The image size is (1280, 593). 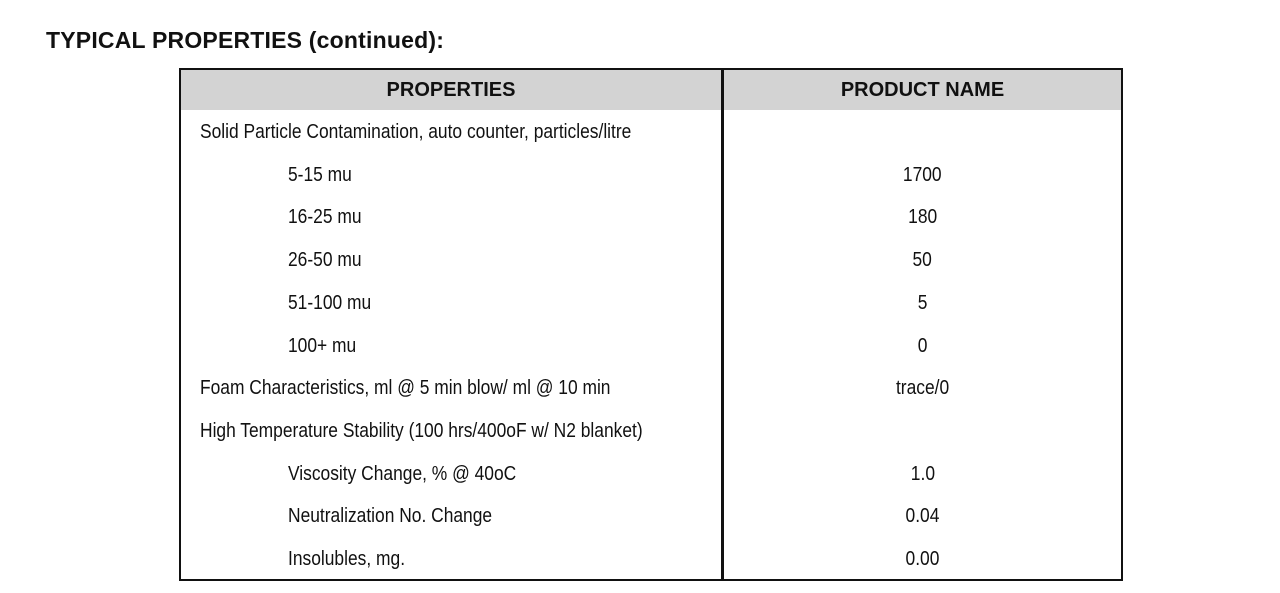 What do you see at coordinates (390, 516) in the screenshot?
I see `row-label: Neutralization No. Change` at bounding box center [390, 516].